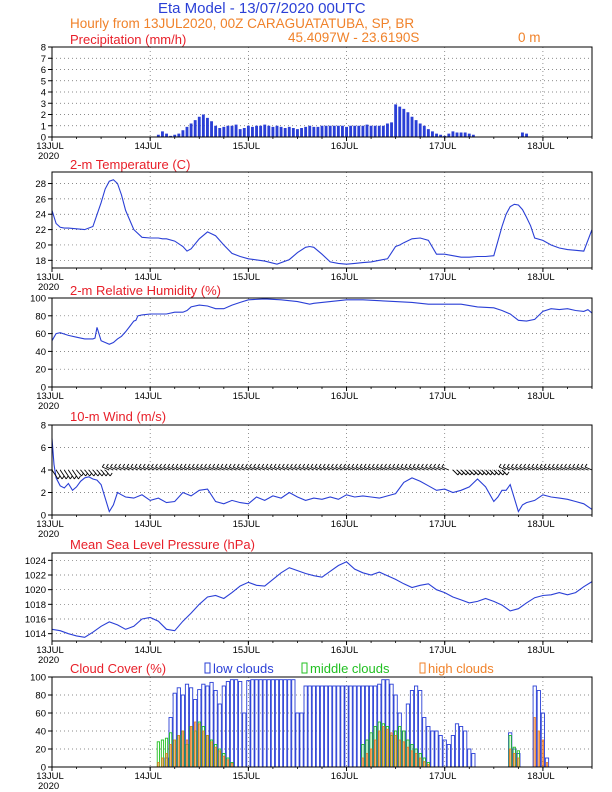 This screenshot has width=612, height=792. Describe the element at coordinates (35, 620) in the screenshot. I see `y-tick-label: 1016` at that location.